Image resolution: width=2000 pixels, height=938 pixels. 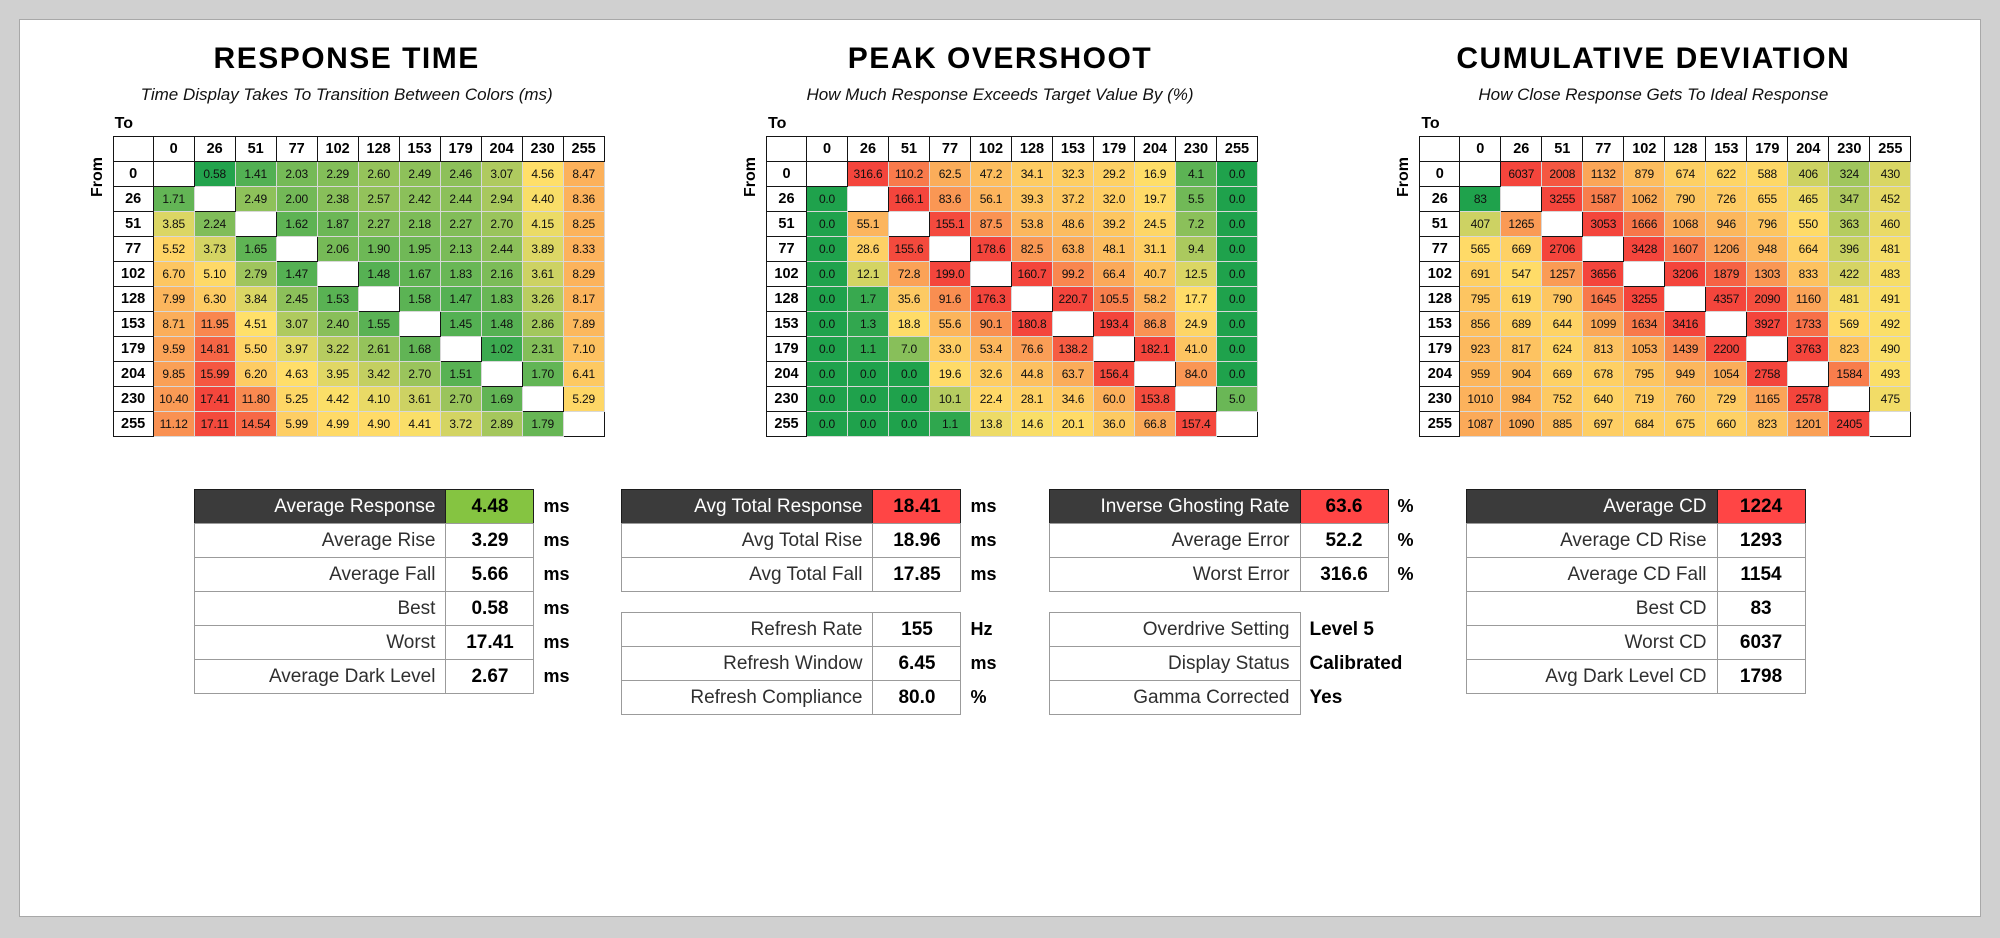 I want to click on row-header: 255, so click(x=133, y=424).